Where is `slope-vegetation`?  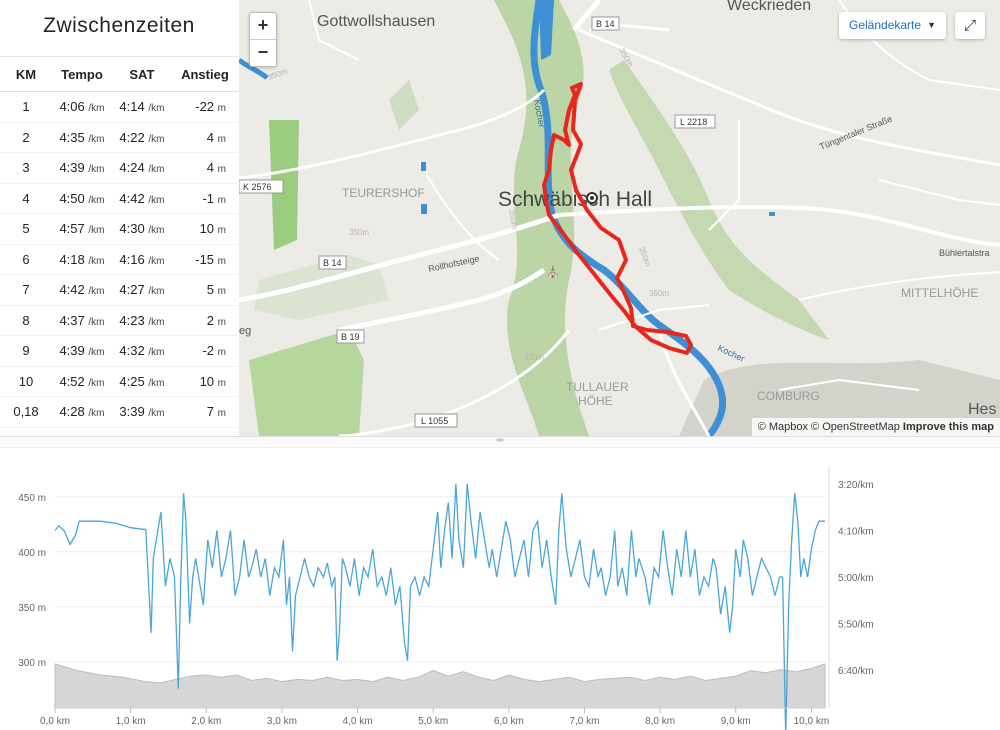
slope-vegetation is located at coordinates (719, 200).